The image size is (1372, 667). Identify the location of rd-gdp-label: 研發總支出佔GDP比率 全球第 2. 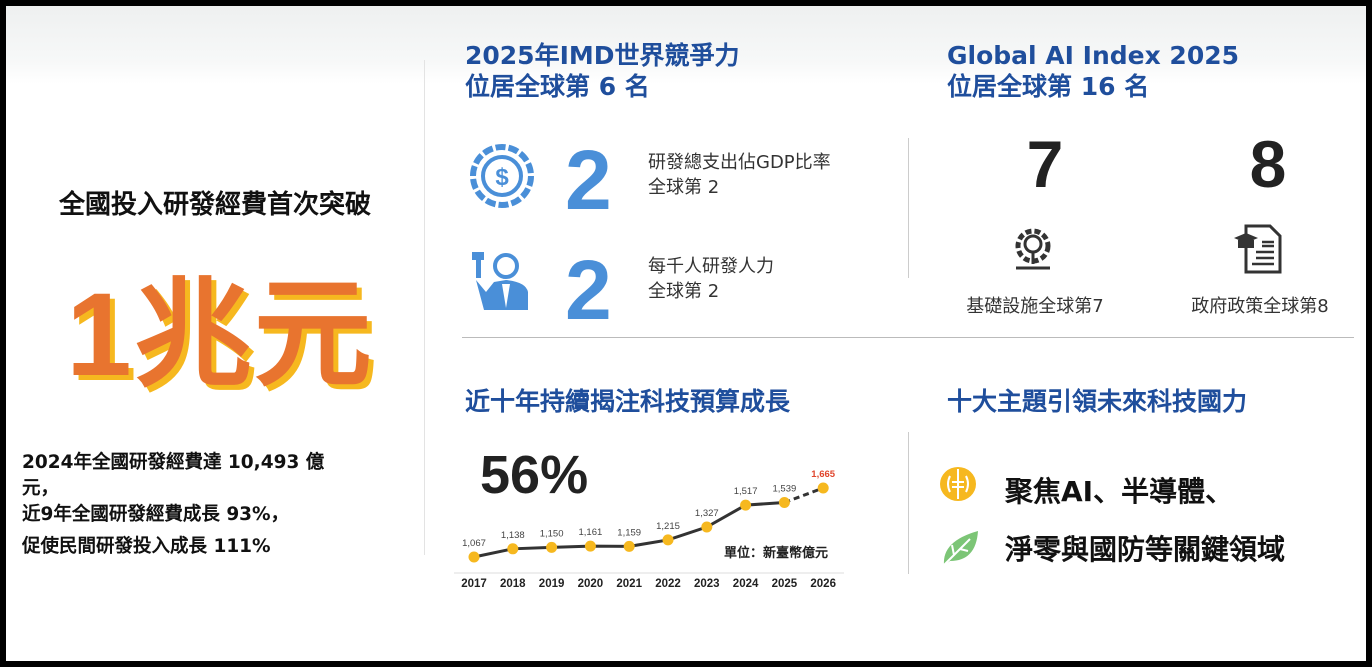
(739, 175).